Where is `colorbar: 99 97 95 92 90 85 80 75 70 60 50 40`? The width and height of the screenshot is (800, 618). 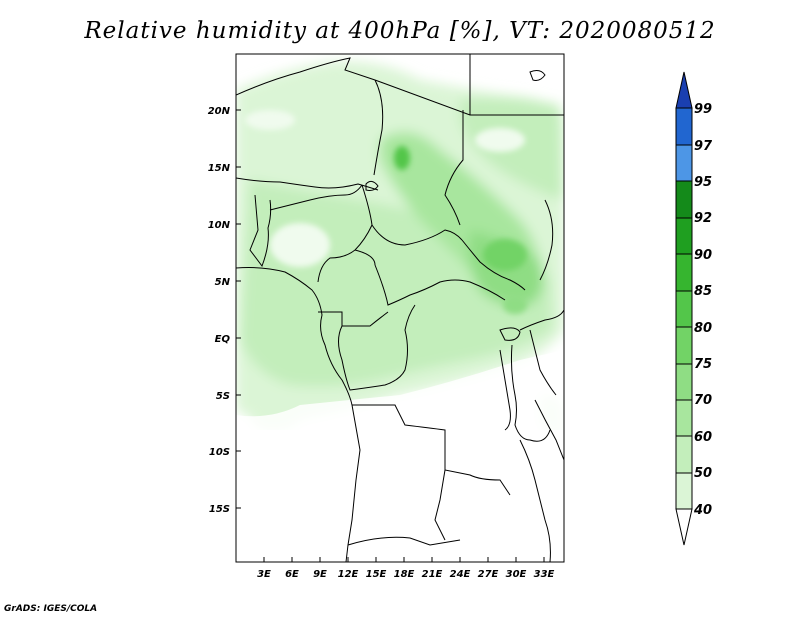
colorbar: 99 97 95 92 90 85 80 75 70 60 50 40 is located at coordinates (694, 308).